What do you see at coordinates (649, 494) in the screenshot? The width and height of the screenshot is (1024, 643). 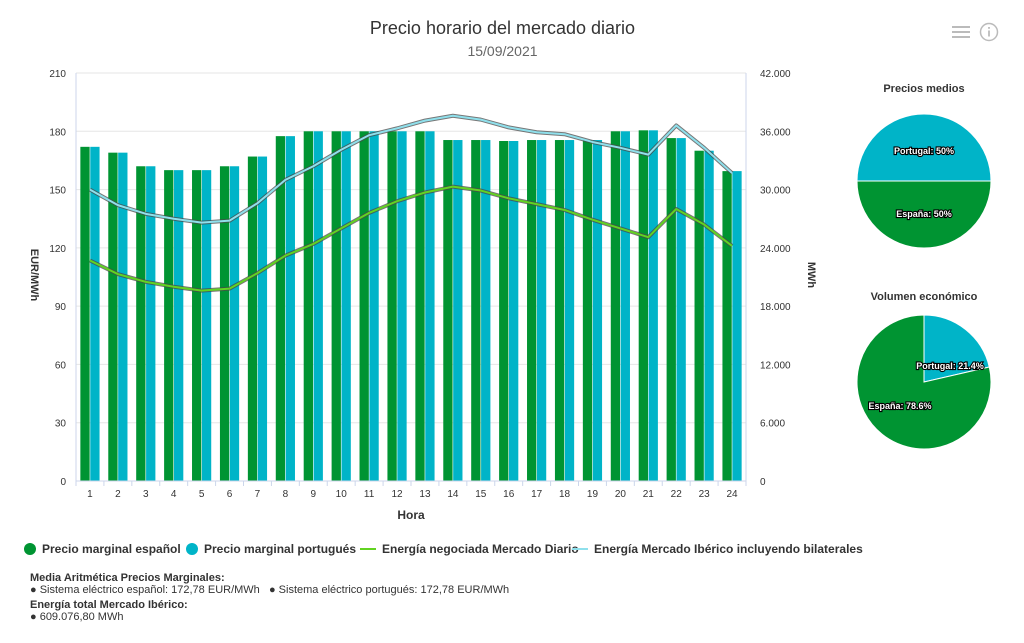 I see `x-tick-label: 21` at bounding box center [649, 494].